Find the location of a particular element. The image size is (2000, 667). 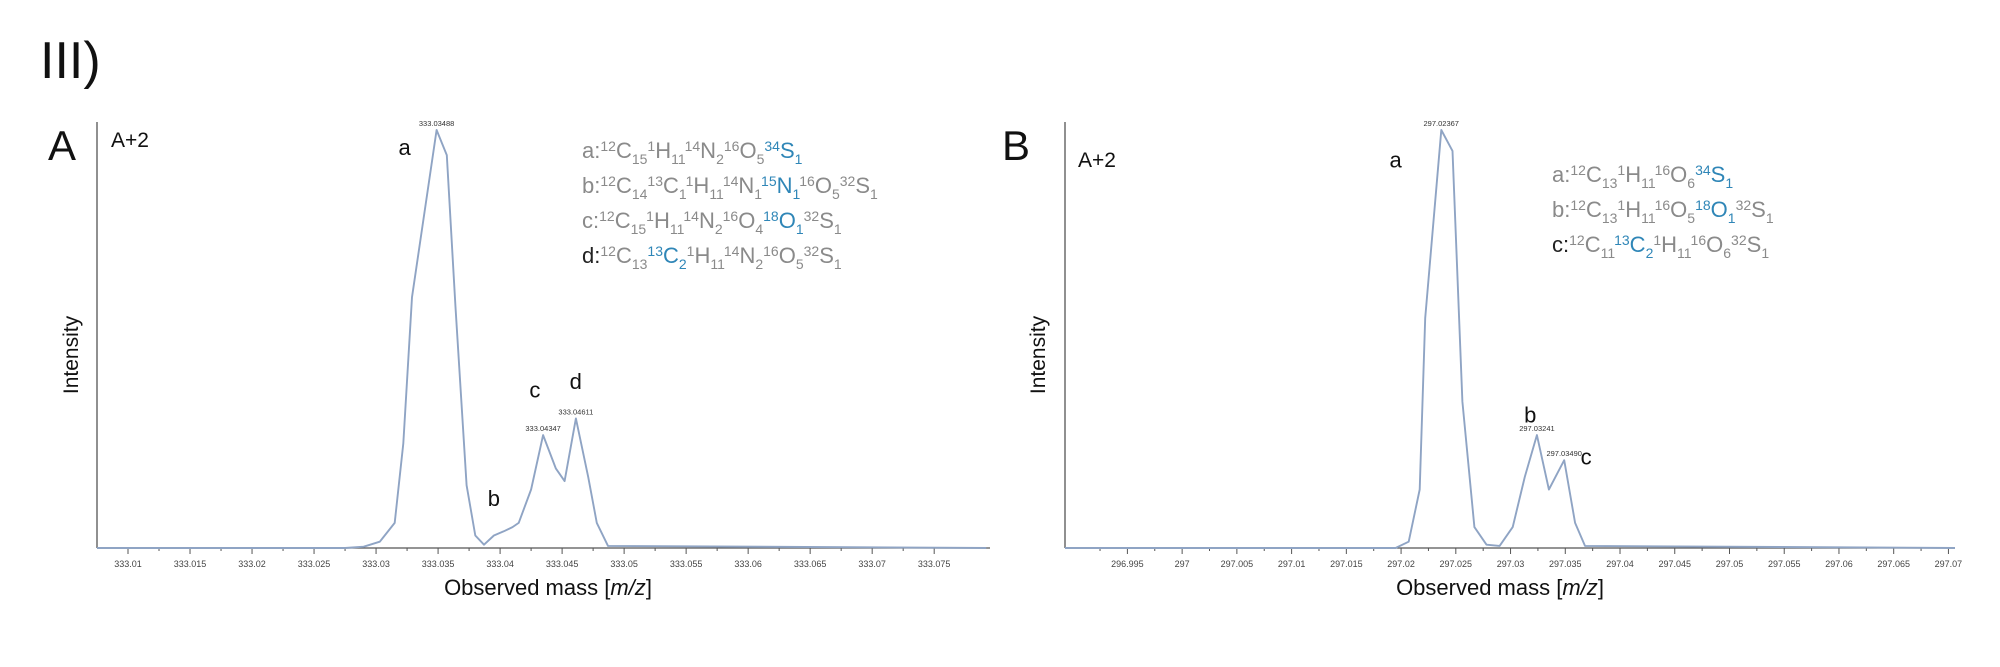

x-tick-label: 333.06 is located at coordinates (748, 564).